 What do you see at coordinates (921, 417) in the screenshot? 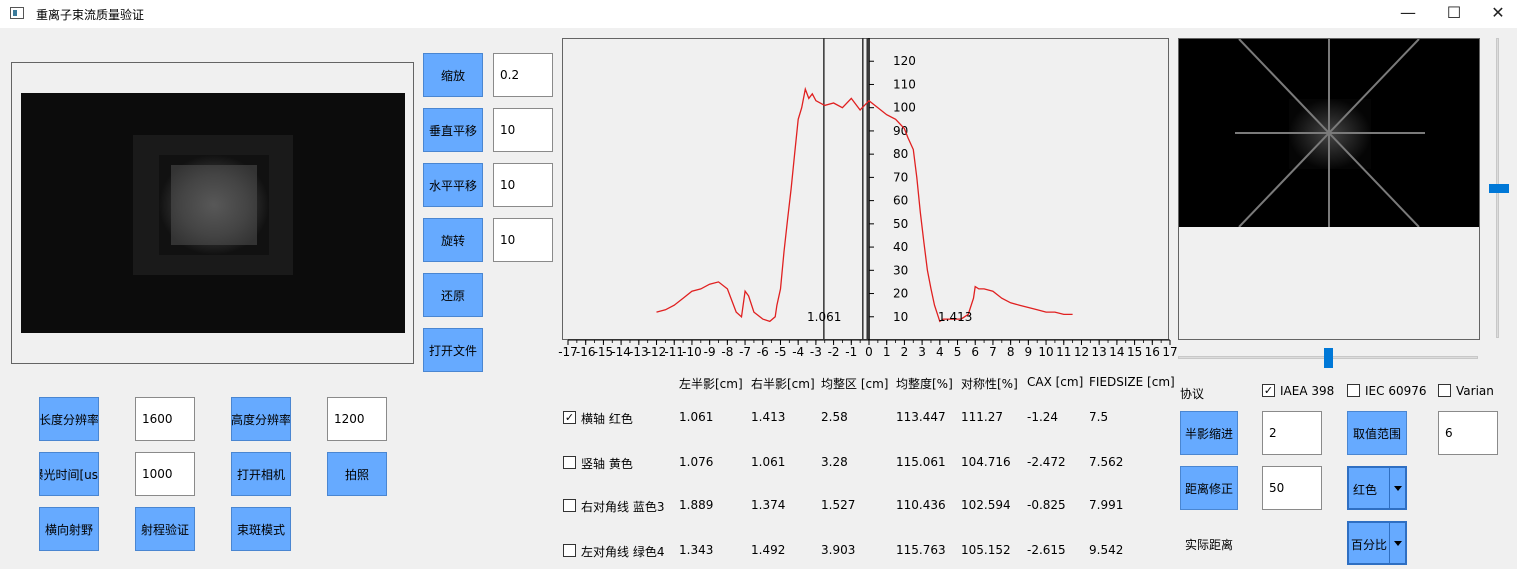
I see `table-cell: 113.447` at bounding box center [921, 417].